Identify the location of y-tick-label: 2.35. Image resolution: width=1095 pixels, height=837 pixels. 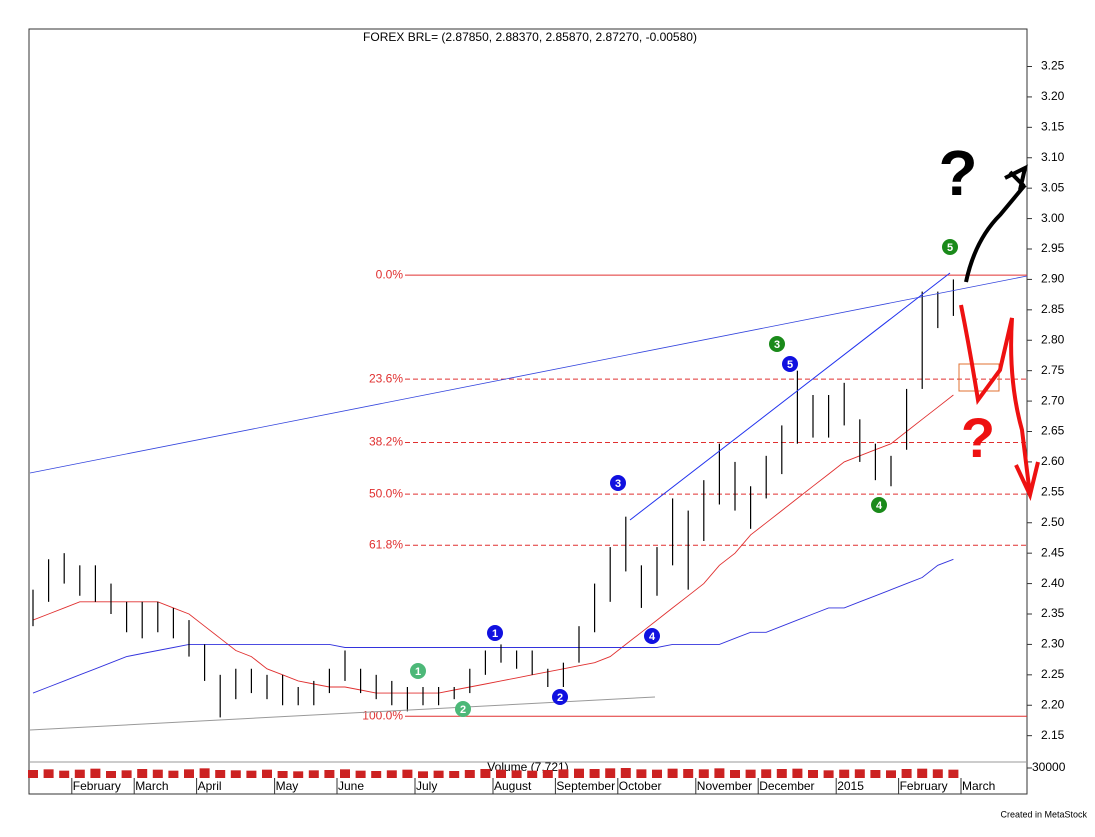
(1053, 613).